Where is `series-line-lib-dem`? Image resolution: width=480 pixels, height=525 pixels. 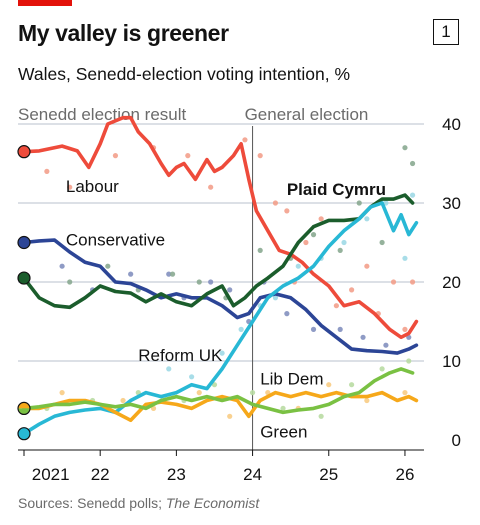 series-line-lib-dem is located at coordinates (220, 406).